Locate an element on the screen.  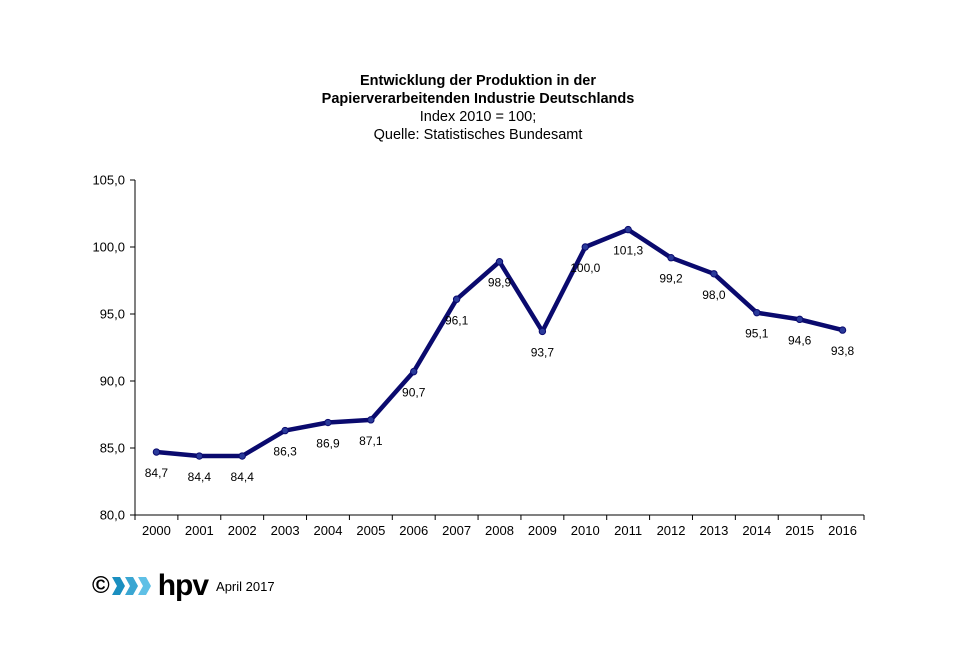
x-tick-label: 2001 is located at coordinates (199, 530).